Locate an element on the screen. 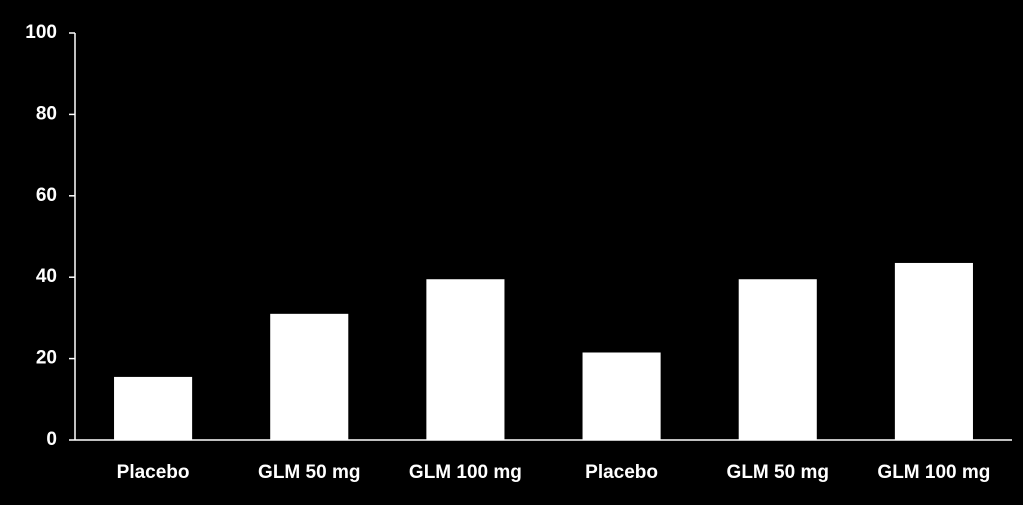  y-tick-label: 100 is located at coordinates (41, 32).